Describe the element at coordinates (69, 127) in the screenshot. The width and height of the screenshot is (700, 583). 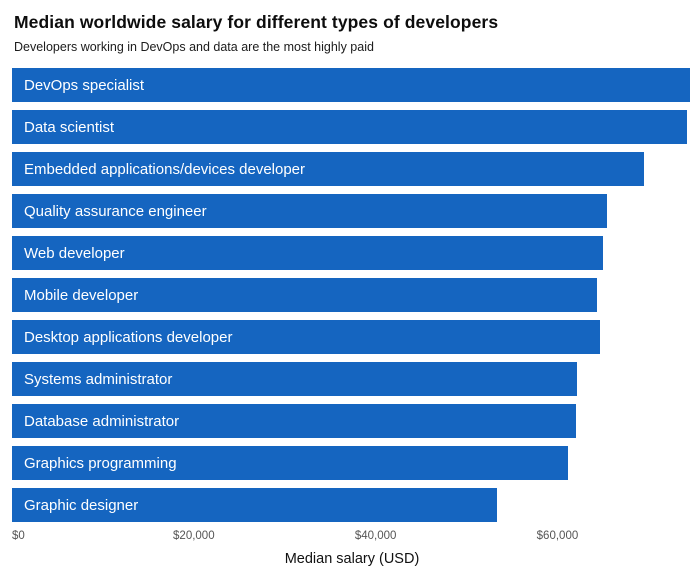
I see `bar-category-label: Data scientist` at that location.